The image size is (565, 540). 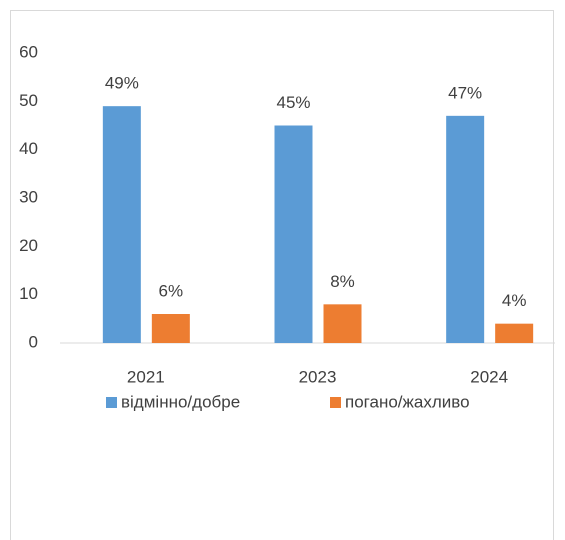 I want to click on y-tick-label: 0, so click(x=33, y=341).